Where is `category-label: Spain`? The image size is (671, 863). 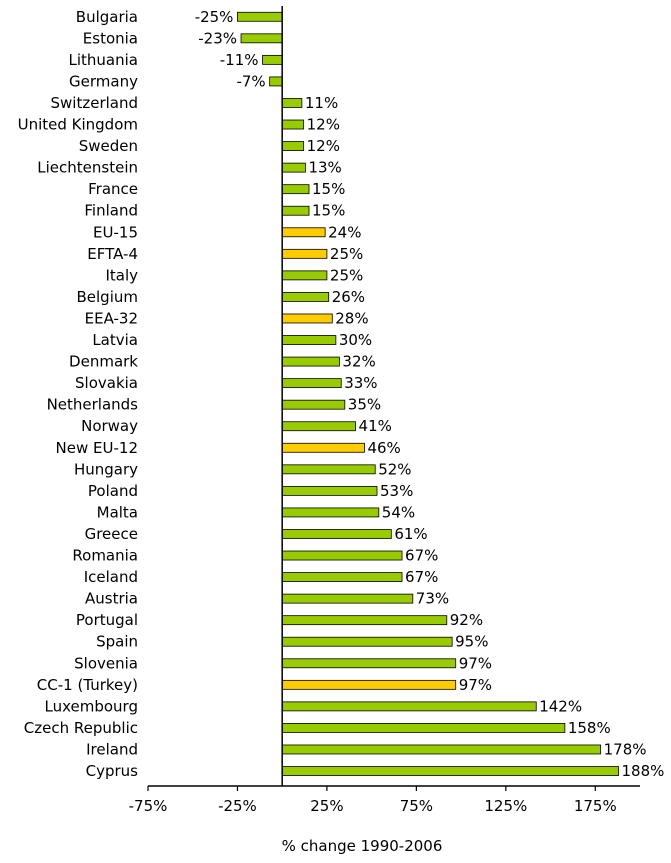
category-label: Spain is located at coordinates (117, 642).